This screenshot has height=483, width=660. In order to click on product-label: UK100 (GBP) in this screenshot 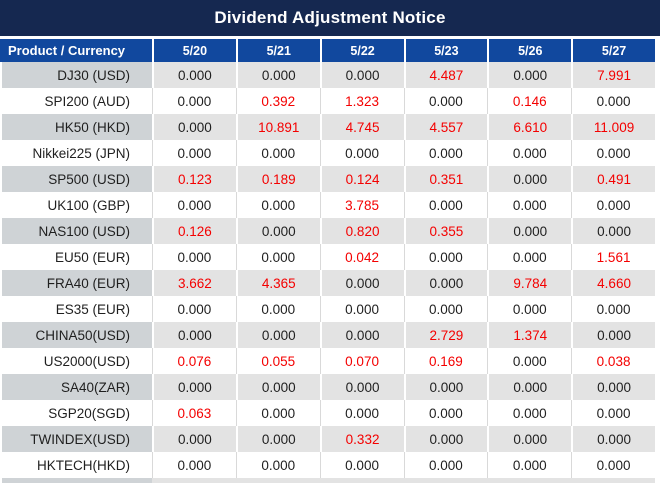, I will do `click(77, 205)`.